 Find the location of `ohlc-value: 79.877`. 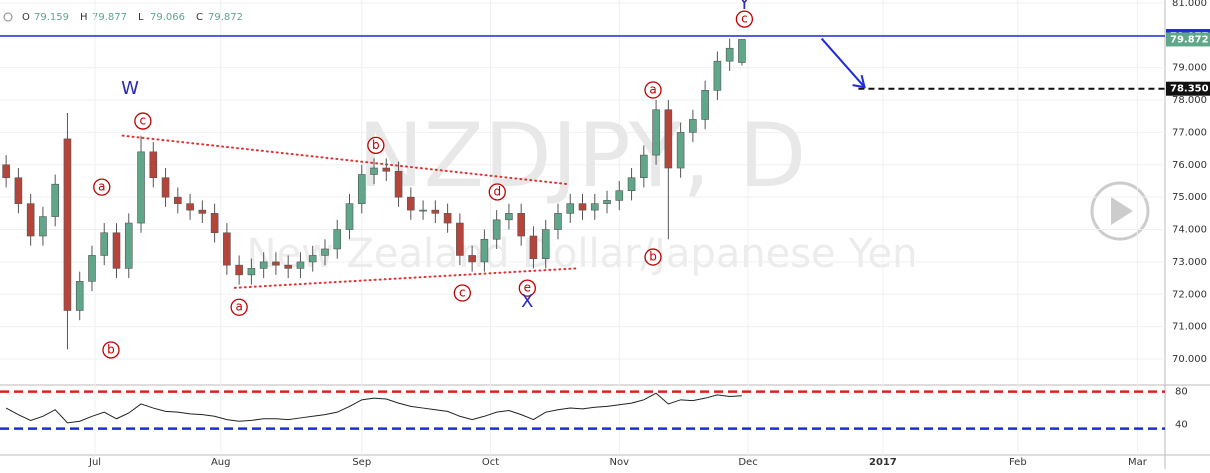

ohlc-value: 79.877 is located at coordinates (109, 17).